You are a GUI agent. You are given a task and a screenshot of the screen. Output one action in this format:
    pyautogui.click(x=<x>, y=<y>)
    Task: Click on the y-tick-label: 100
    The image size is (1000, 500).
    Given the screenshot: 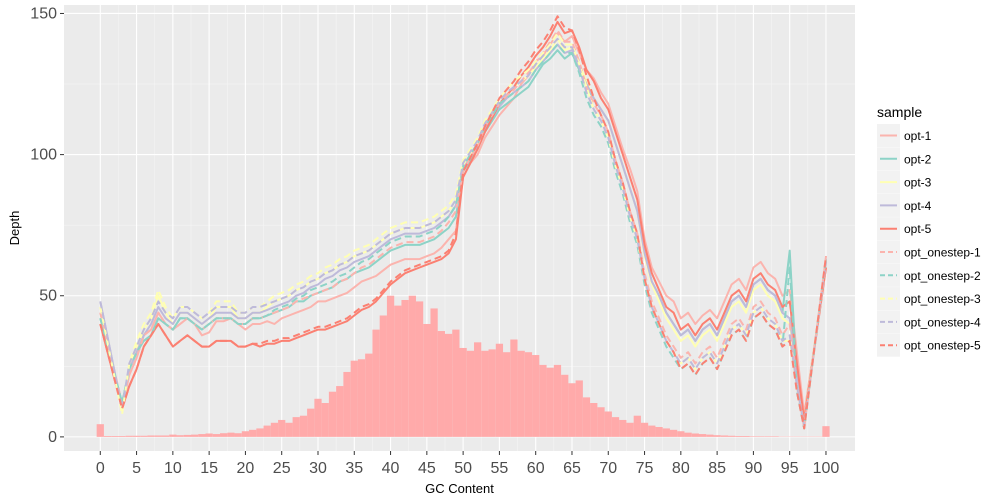 What is the action you would take?
    pyautogui.click(x=43, y=155)
    